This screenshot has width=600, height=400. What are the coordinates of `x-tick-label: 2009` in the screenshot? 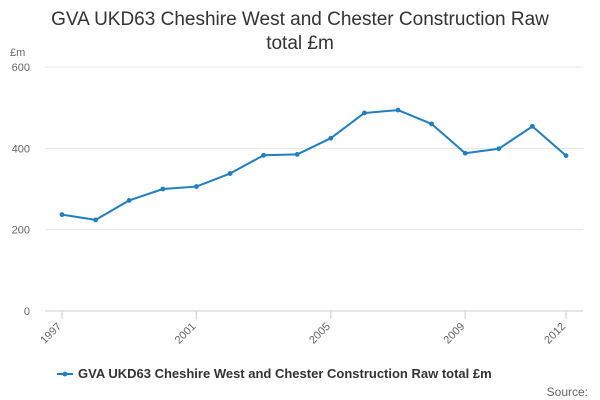 It's located at (455, 334).